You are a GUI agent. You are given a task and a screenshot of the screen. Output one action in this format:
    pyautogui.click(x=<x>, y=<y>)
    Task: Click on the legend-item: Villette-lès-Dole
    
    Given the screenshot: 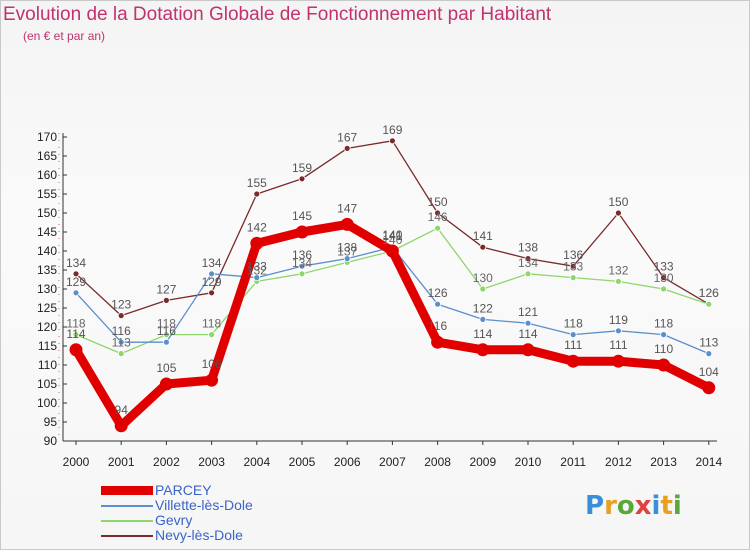 What is the action you would take?
    pyautogui.click(x=177, y=505)
    